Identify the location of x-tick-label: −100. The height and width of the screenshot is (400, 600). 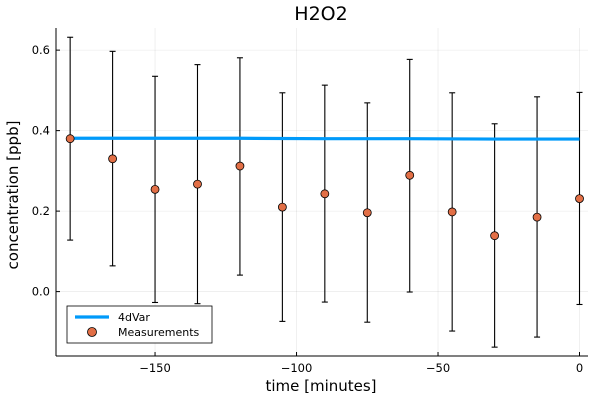
(297, 368).